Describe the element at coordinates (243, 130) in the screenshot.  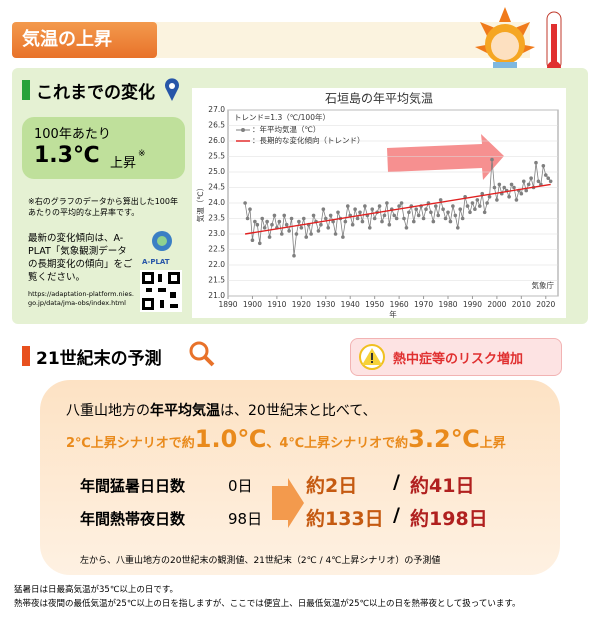
I see `legend-swatch` at that location.